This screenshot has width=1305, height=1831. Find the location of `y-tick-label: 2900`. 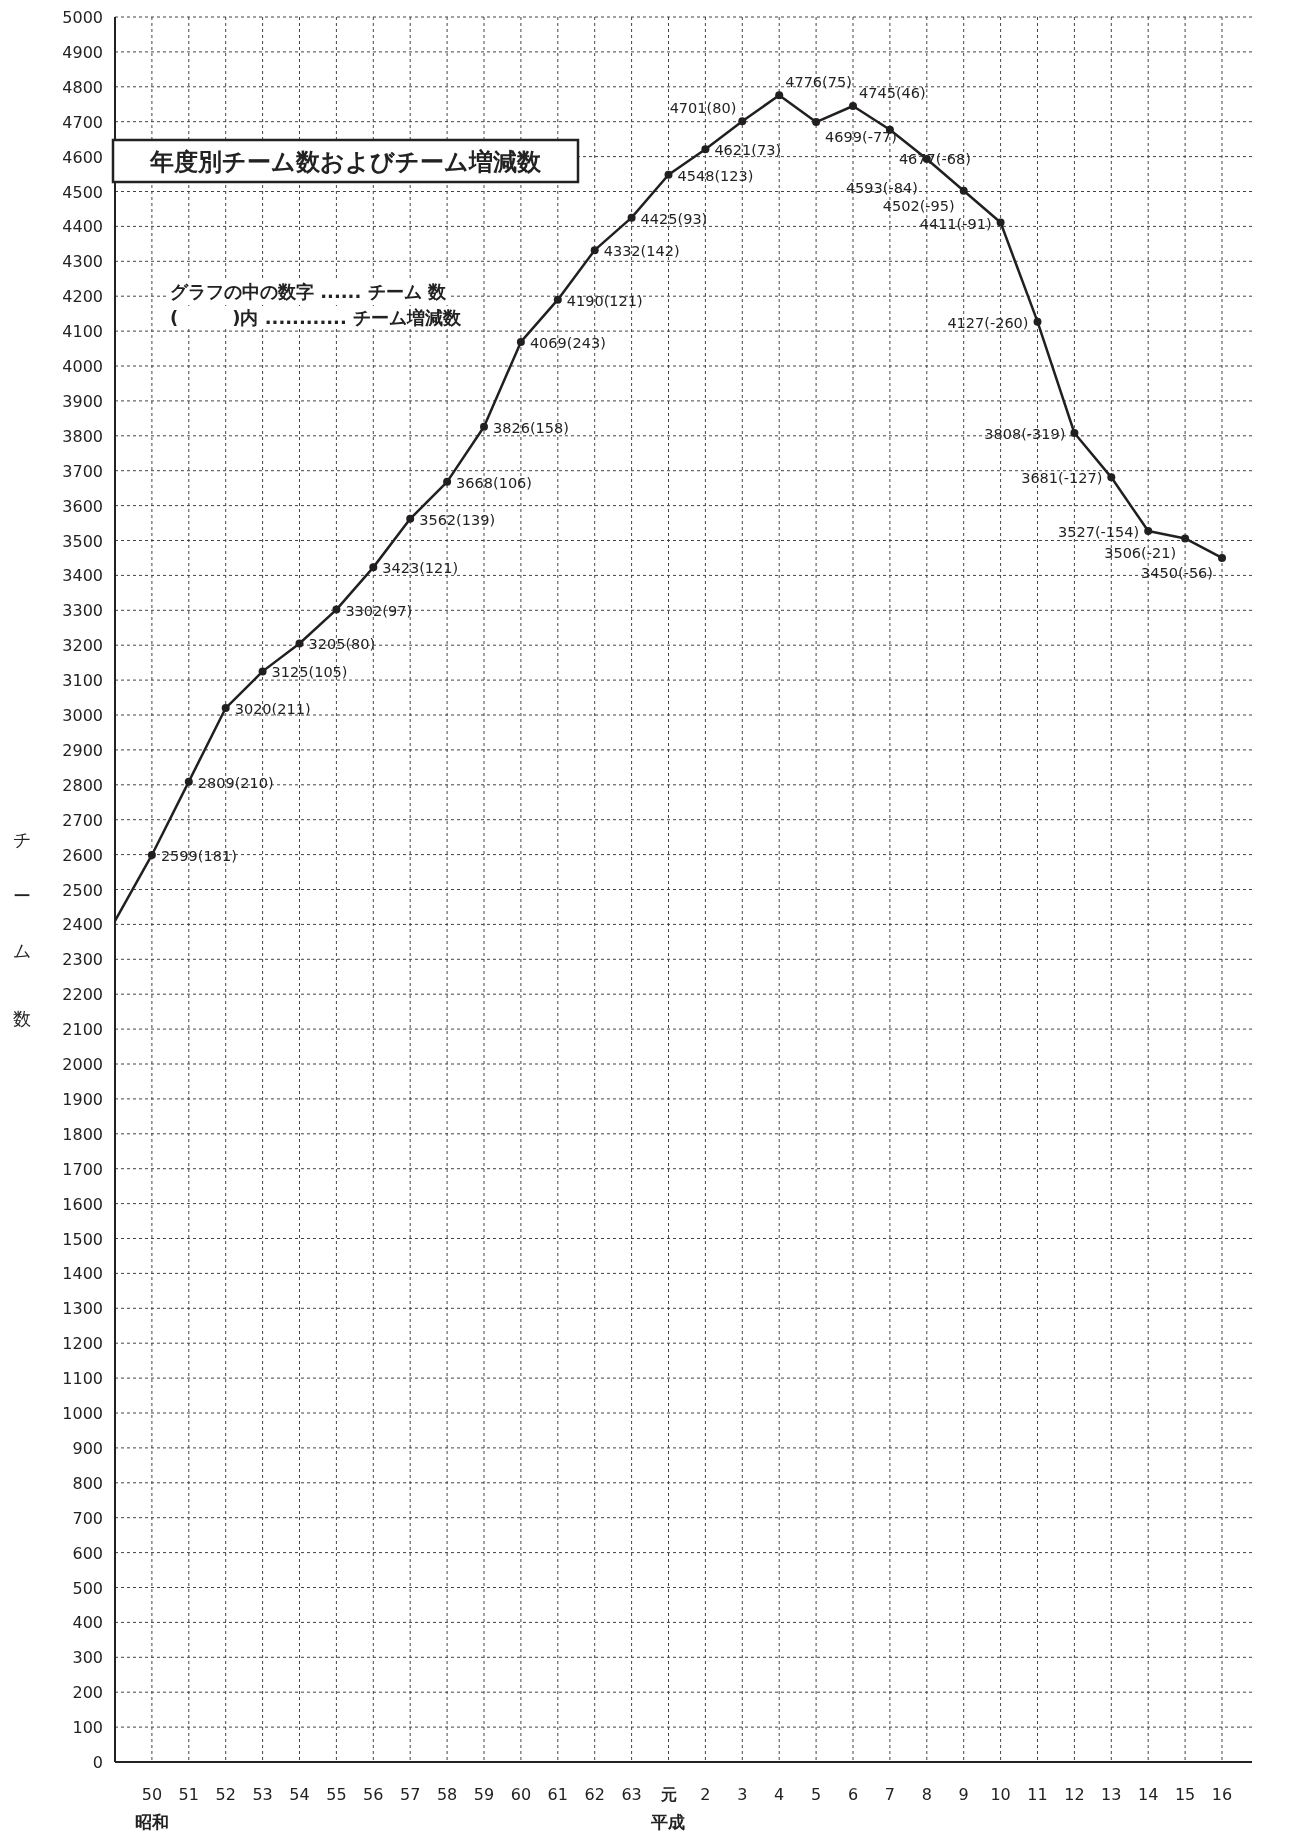

y-tick-label: 2900 is located at coordinates (82, 750).